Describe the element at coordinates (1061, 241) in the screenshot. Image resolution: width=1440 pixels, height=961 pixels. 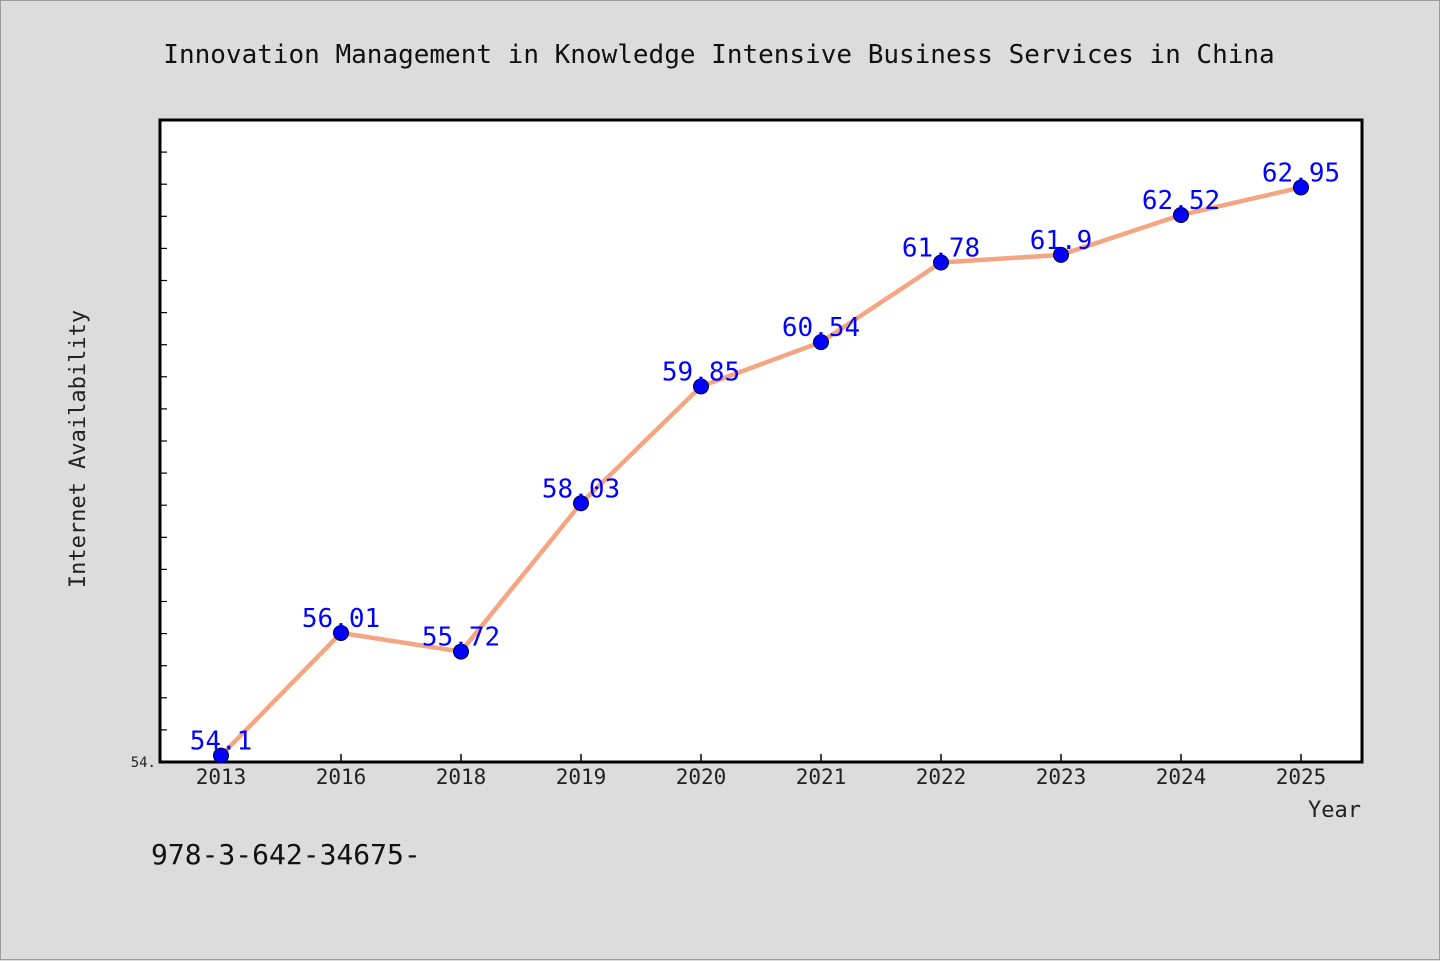
I see `data-label: 61.9` at that location.